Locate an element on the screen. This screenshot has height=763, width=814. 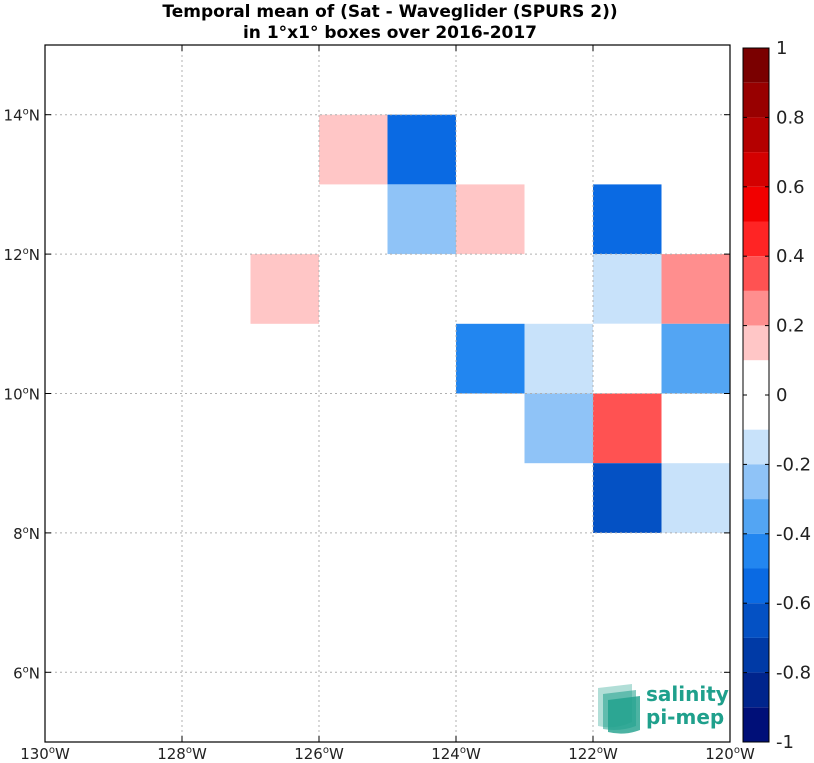
logo-text-line1: salinity is located at coordinates (687, 694).